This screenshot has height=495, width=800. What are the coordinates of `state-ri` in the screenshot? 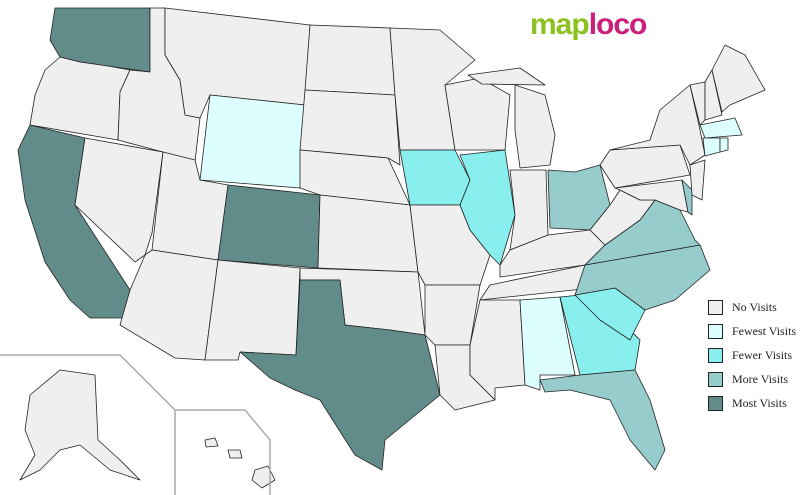 It's located at (724, 145).